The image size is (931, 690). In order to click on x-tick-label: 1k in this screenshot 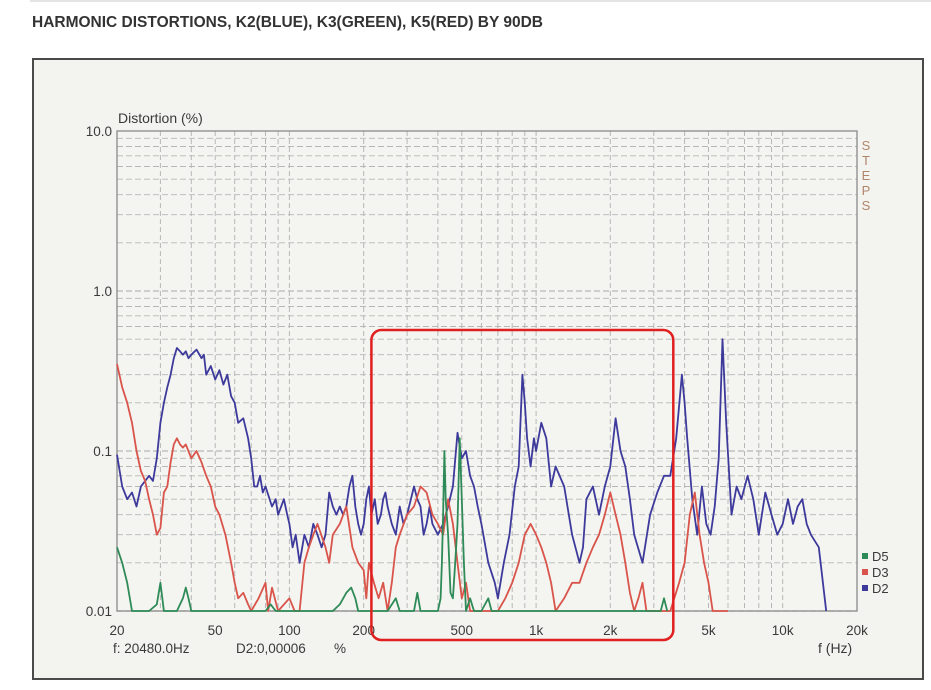, I will do `click(536, 630)`.